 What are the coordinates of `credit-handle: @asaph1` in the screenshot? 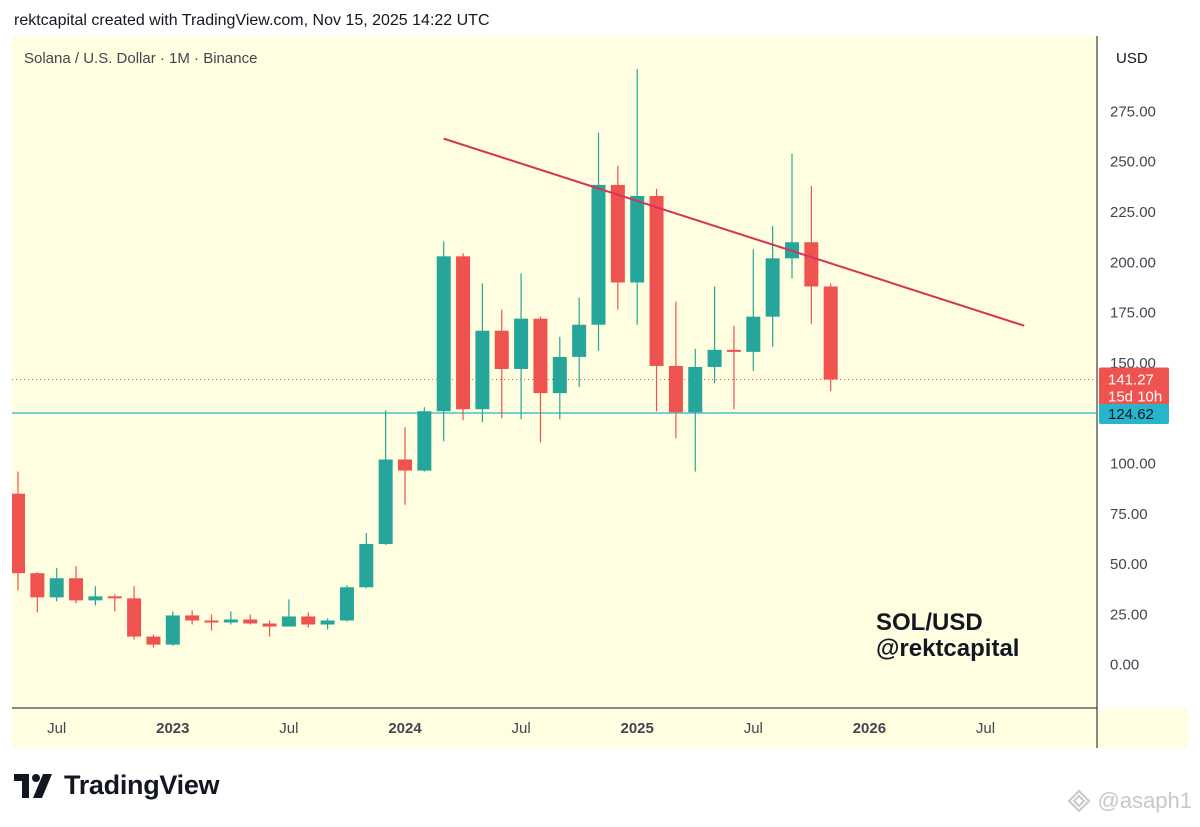 It's located at (1144, 800).